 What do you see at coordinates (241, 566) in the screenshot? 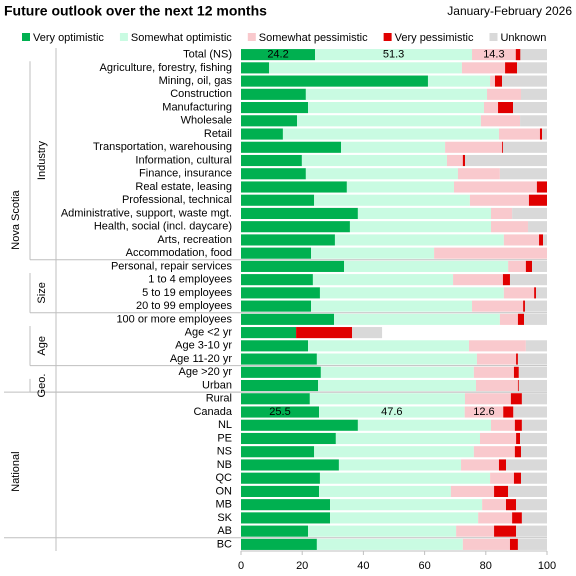
I see `x-tick-label: 0` at bounding box center [241, 566].